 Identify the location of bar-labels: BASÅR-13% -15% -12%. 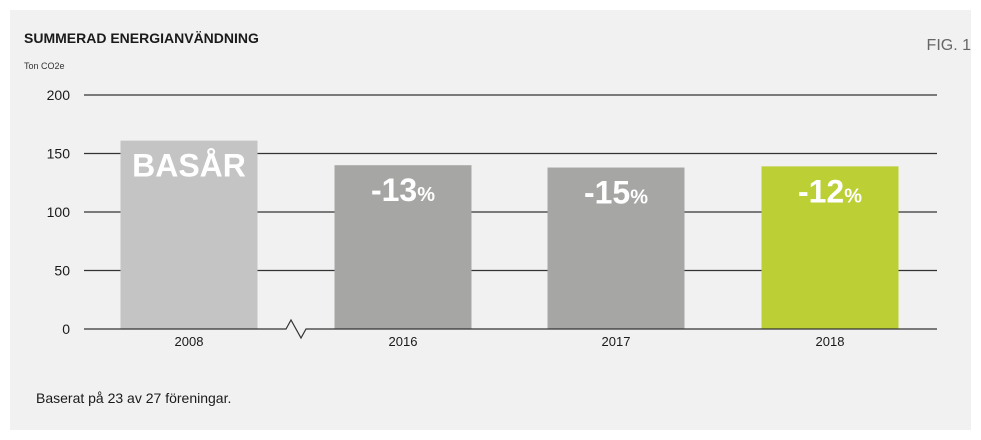
(497, 179).